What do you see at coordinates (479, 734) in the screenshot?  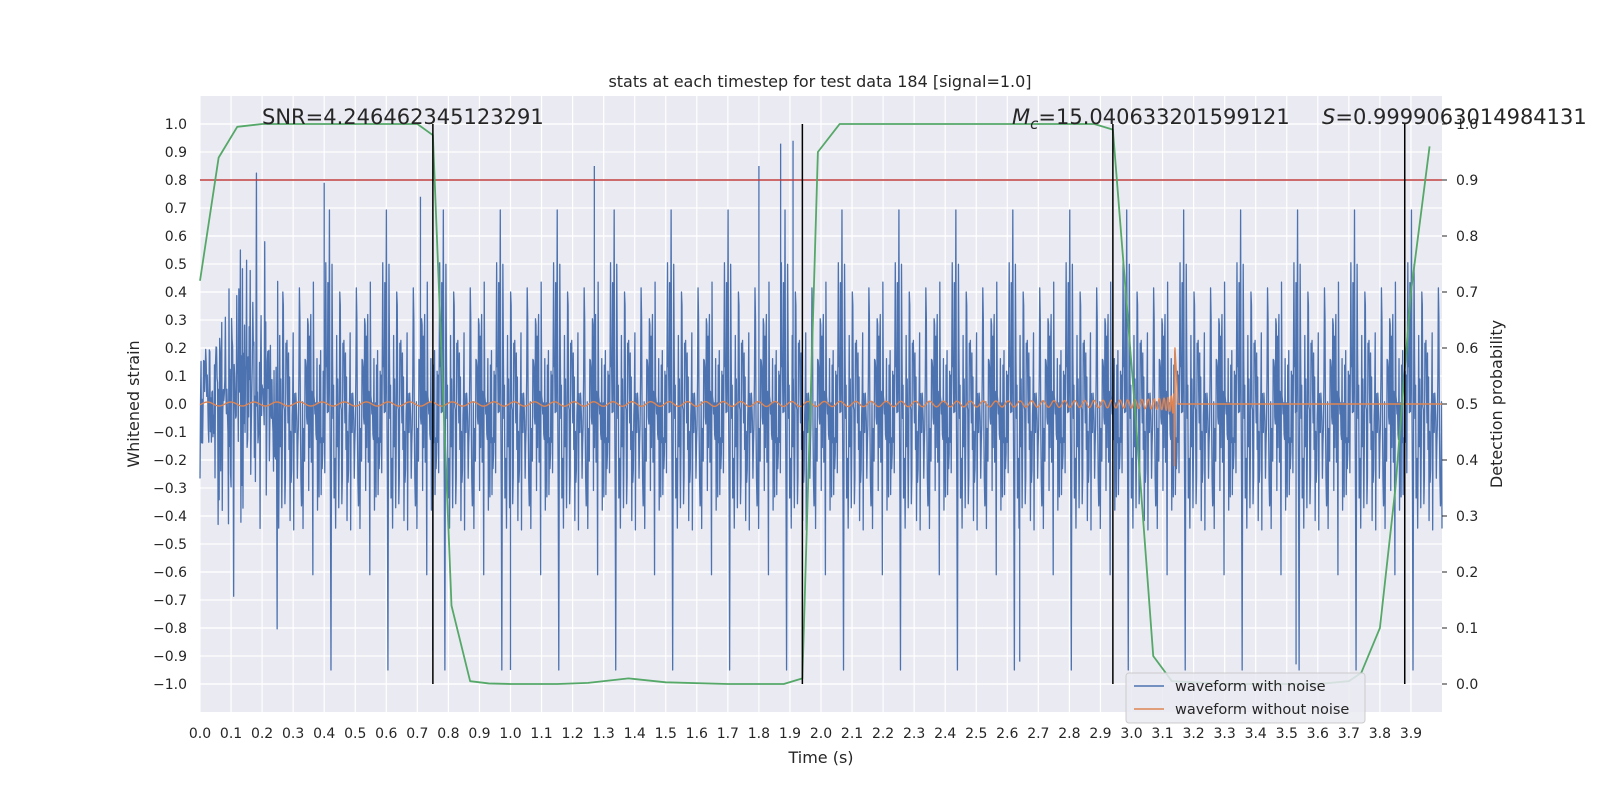 I see `x-tick-label: 0.9` at bounding box center [479, 734].